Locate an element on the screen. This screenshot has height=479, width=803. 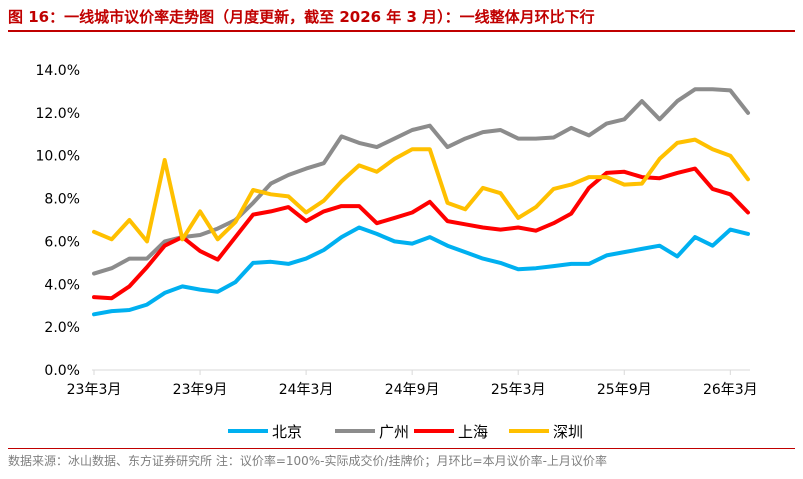
y-tick-label: 12.0% is located at coordinates (58, 114).